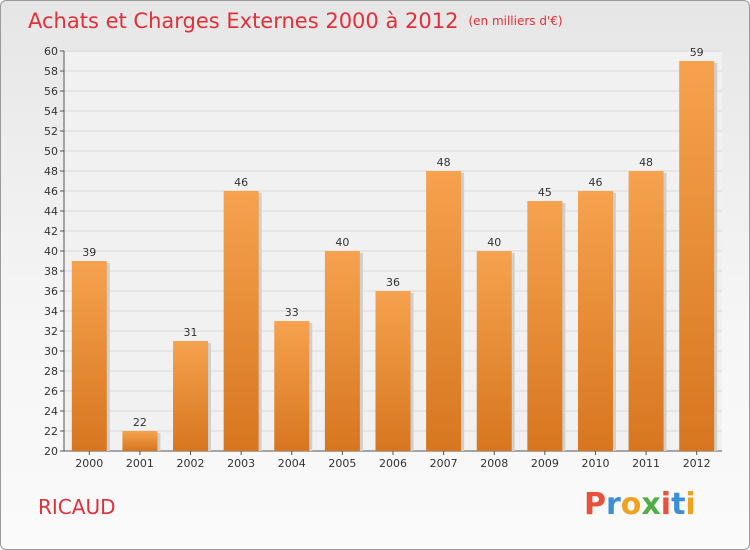  Describe the element at coordinates (51, 111) in the screenshot. I see `y-tick-label: 54` at that location.